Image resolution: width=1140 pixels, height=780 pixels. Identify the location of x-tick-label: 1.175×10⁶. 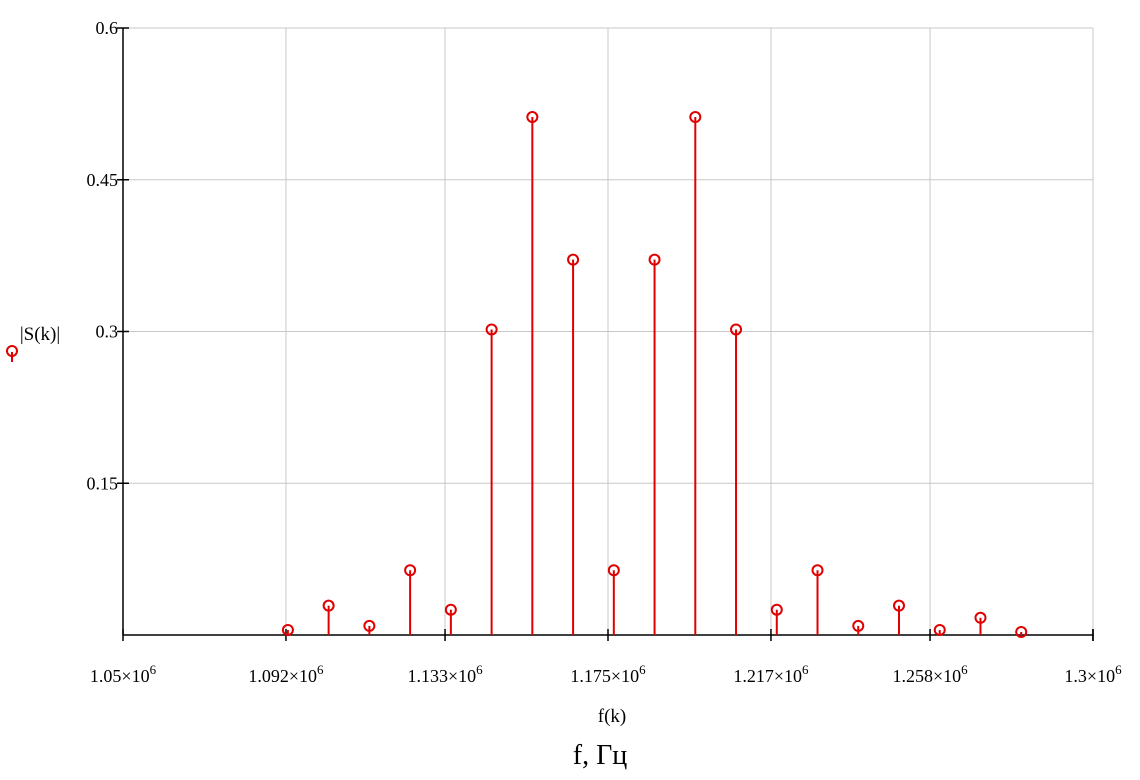
(608, 674).